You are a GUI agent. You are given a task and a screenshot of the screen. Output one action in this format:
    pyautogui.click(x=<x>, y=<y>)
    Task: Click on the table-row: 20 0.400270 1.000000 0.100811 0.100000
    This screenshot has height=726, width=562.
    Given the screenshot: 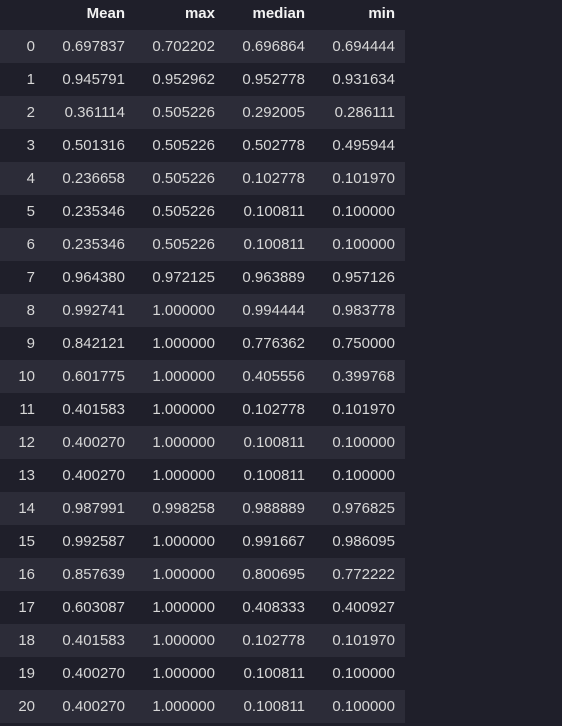 What is the action you would take?
    pyautogui.click(x=202, y=706)
    